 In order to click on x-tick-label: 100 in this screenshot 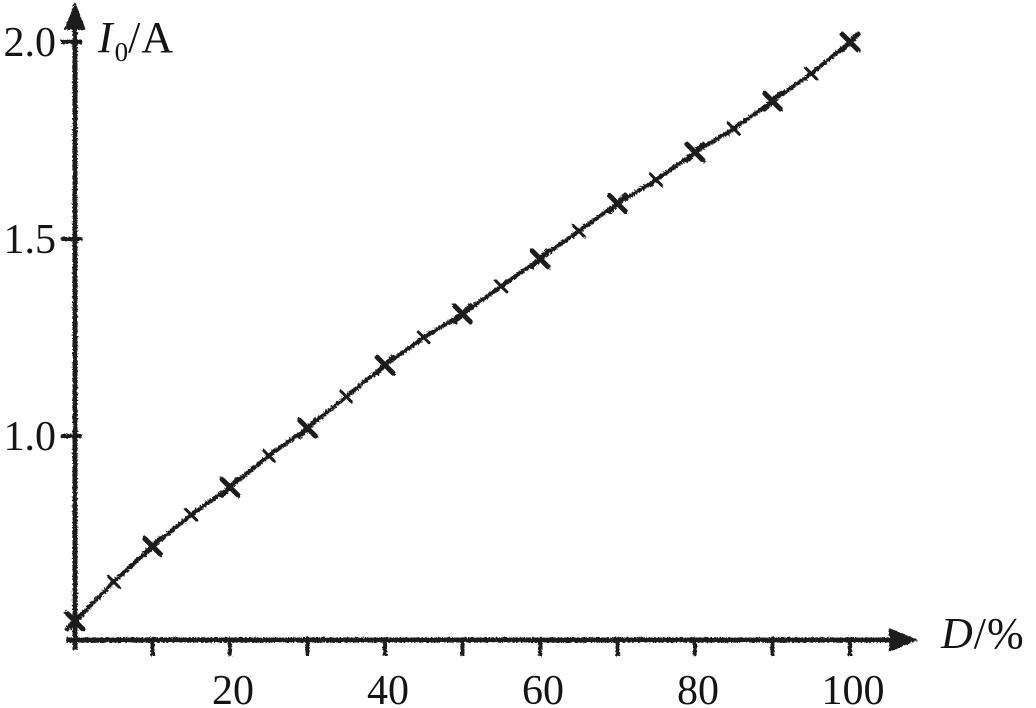, I will do `click(853, 688)`.